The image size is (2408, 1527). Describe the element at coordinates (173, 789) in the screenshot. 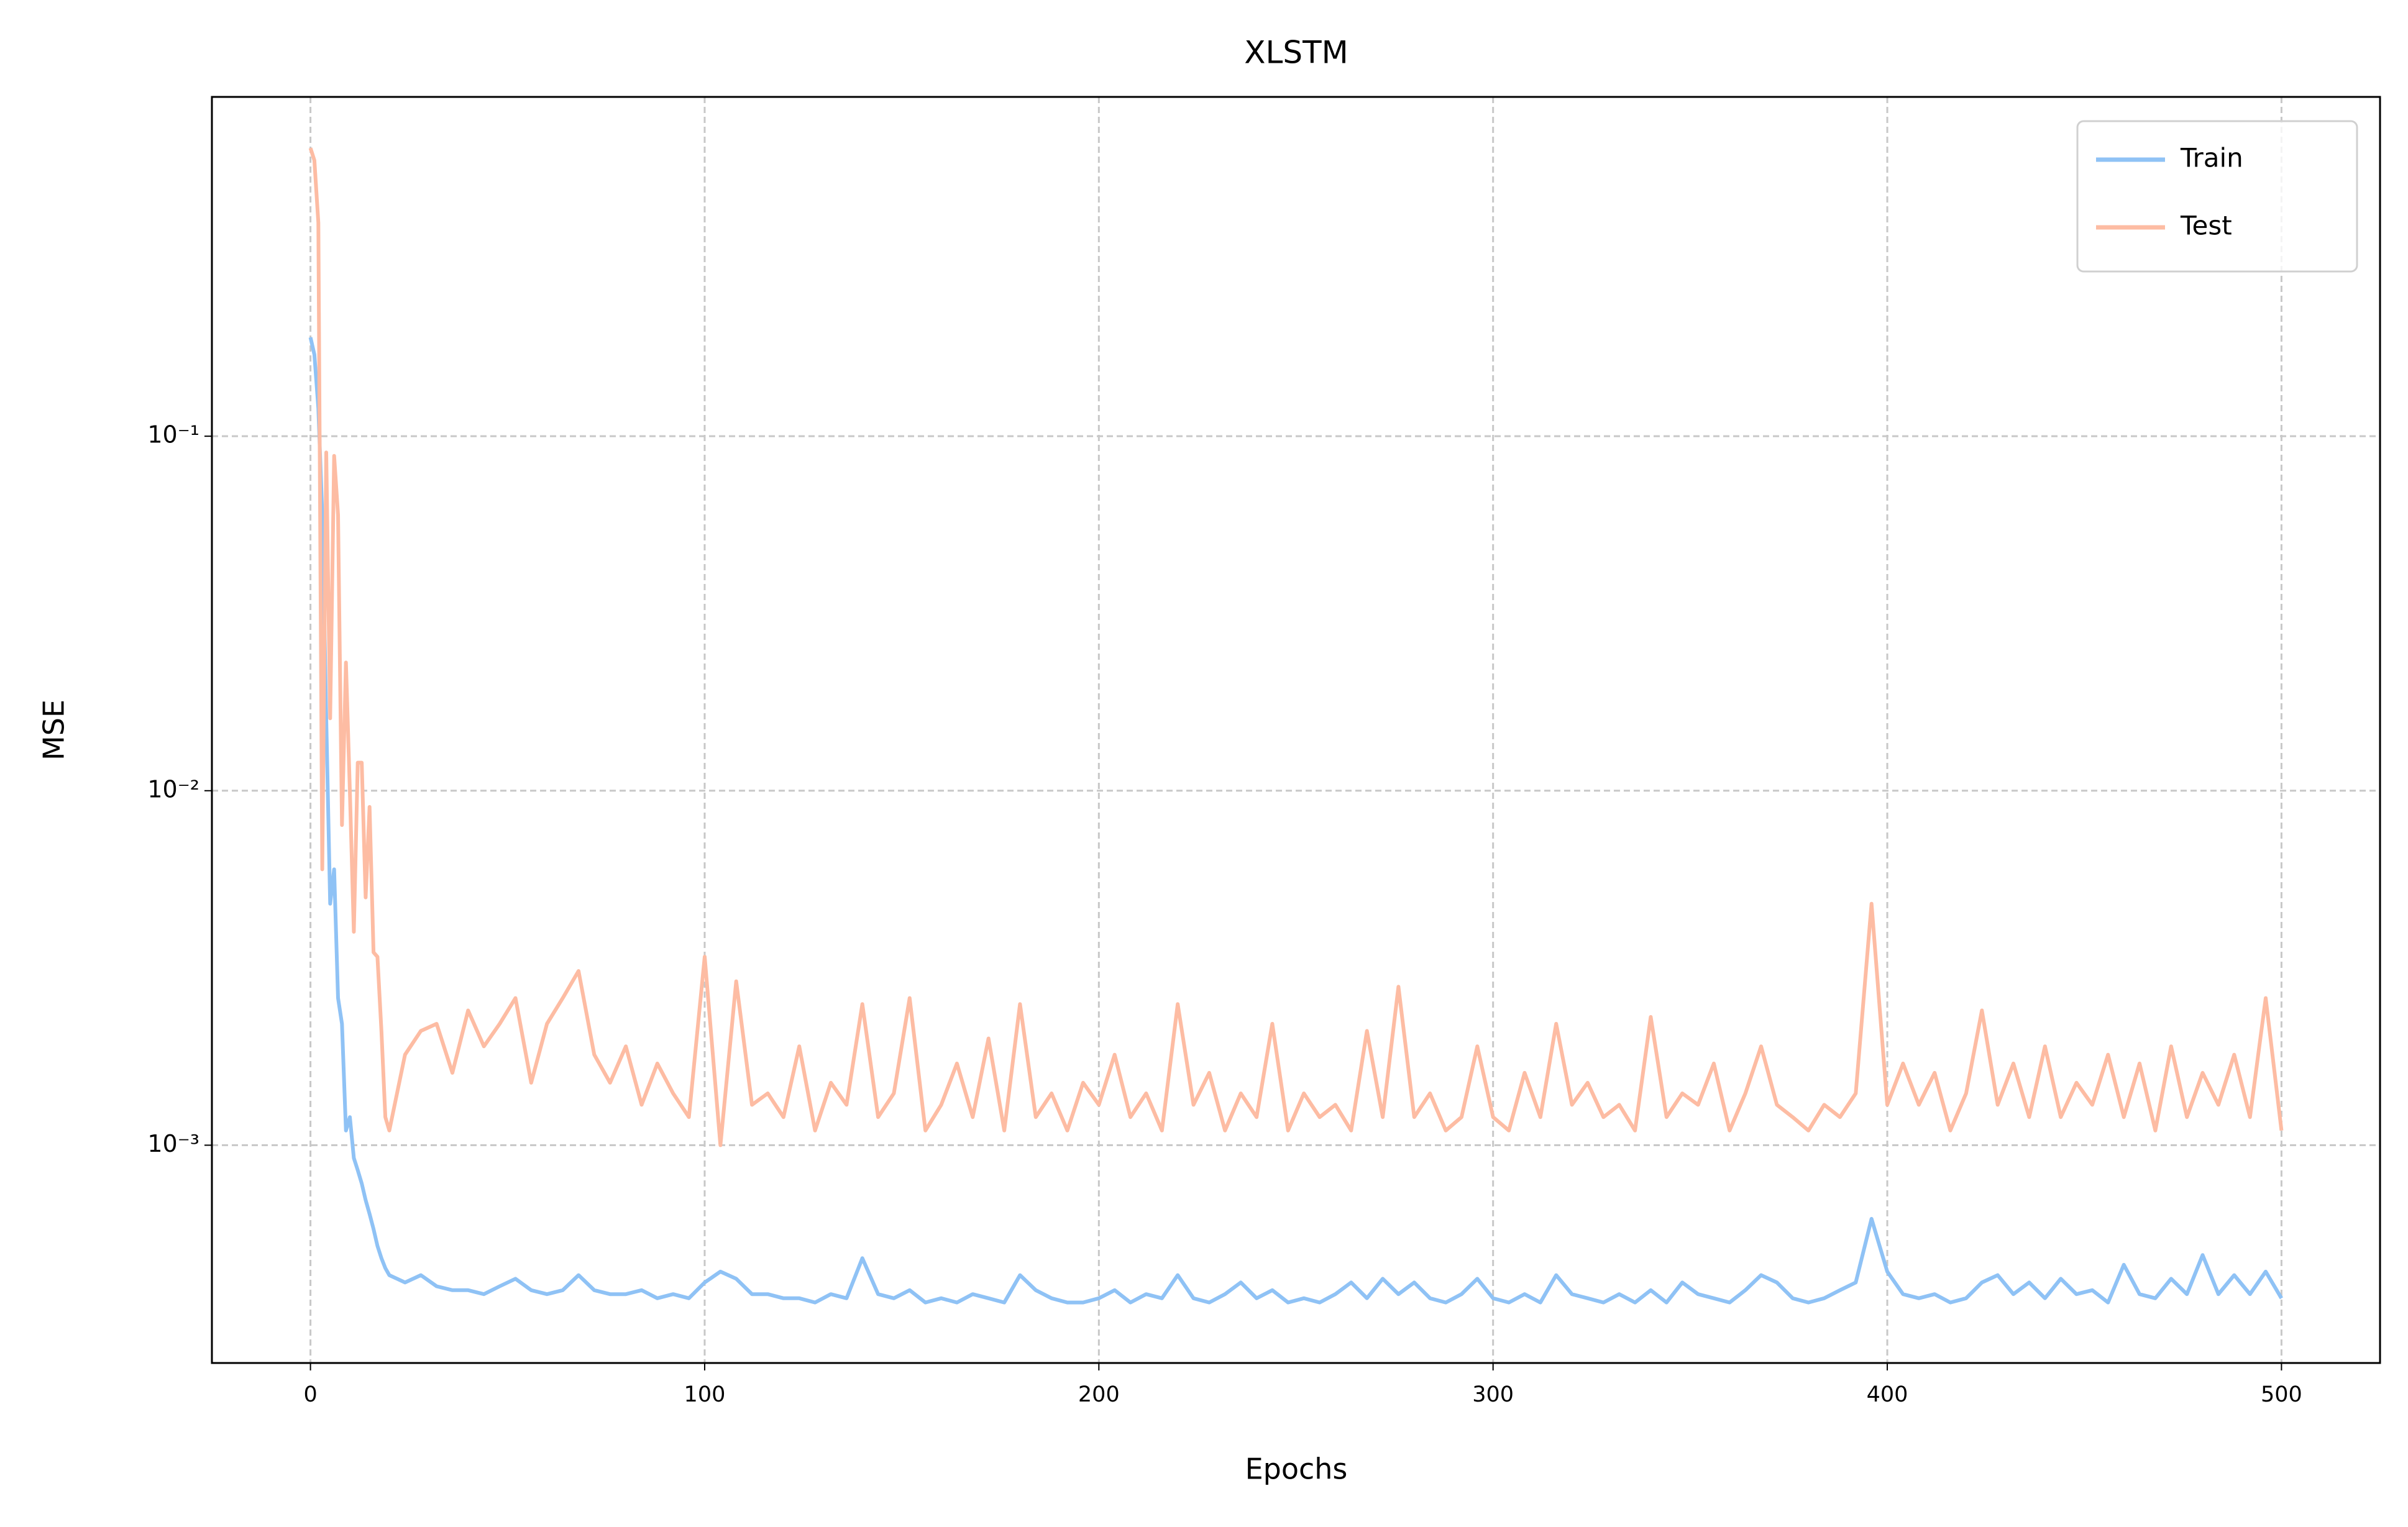

I see `y-tick-label: 10⁻²` at that location.